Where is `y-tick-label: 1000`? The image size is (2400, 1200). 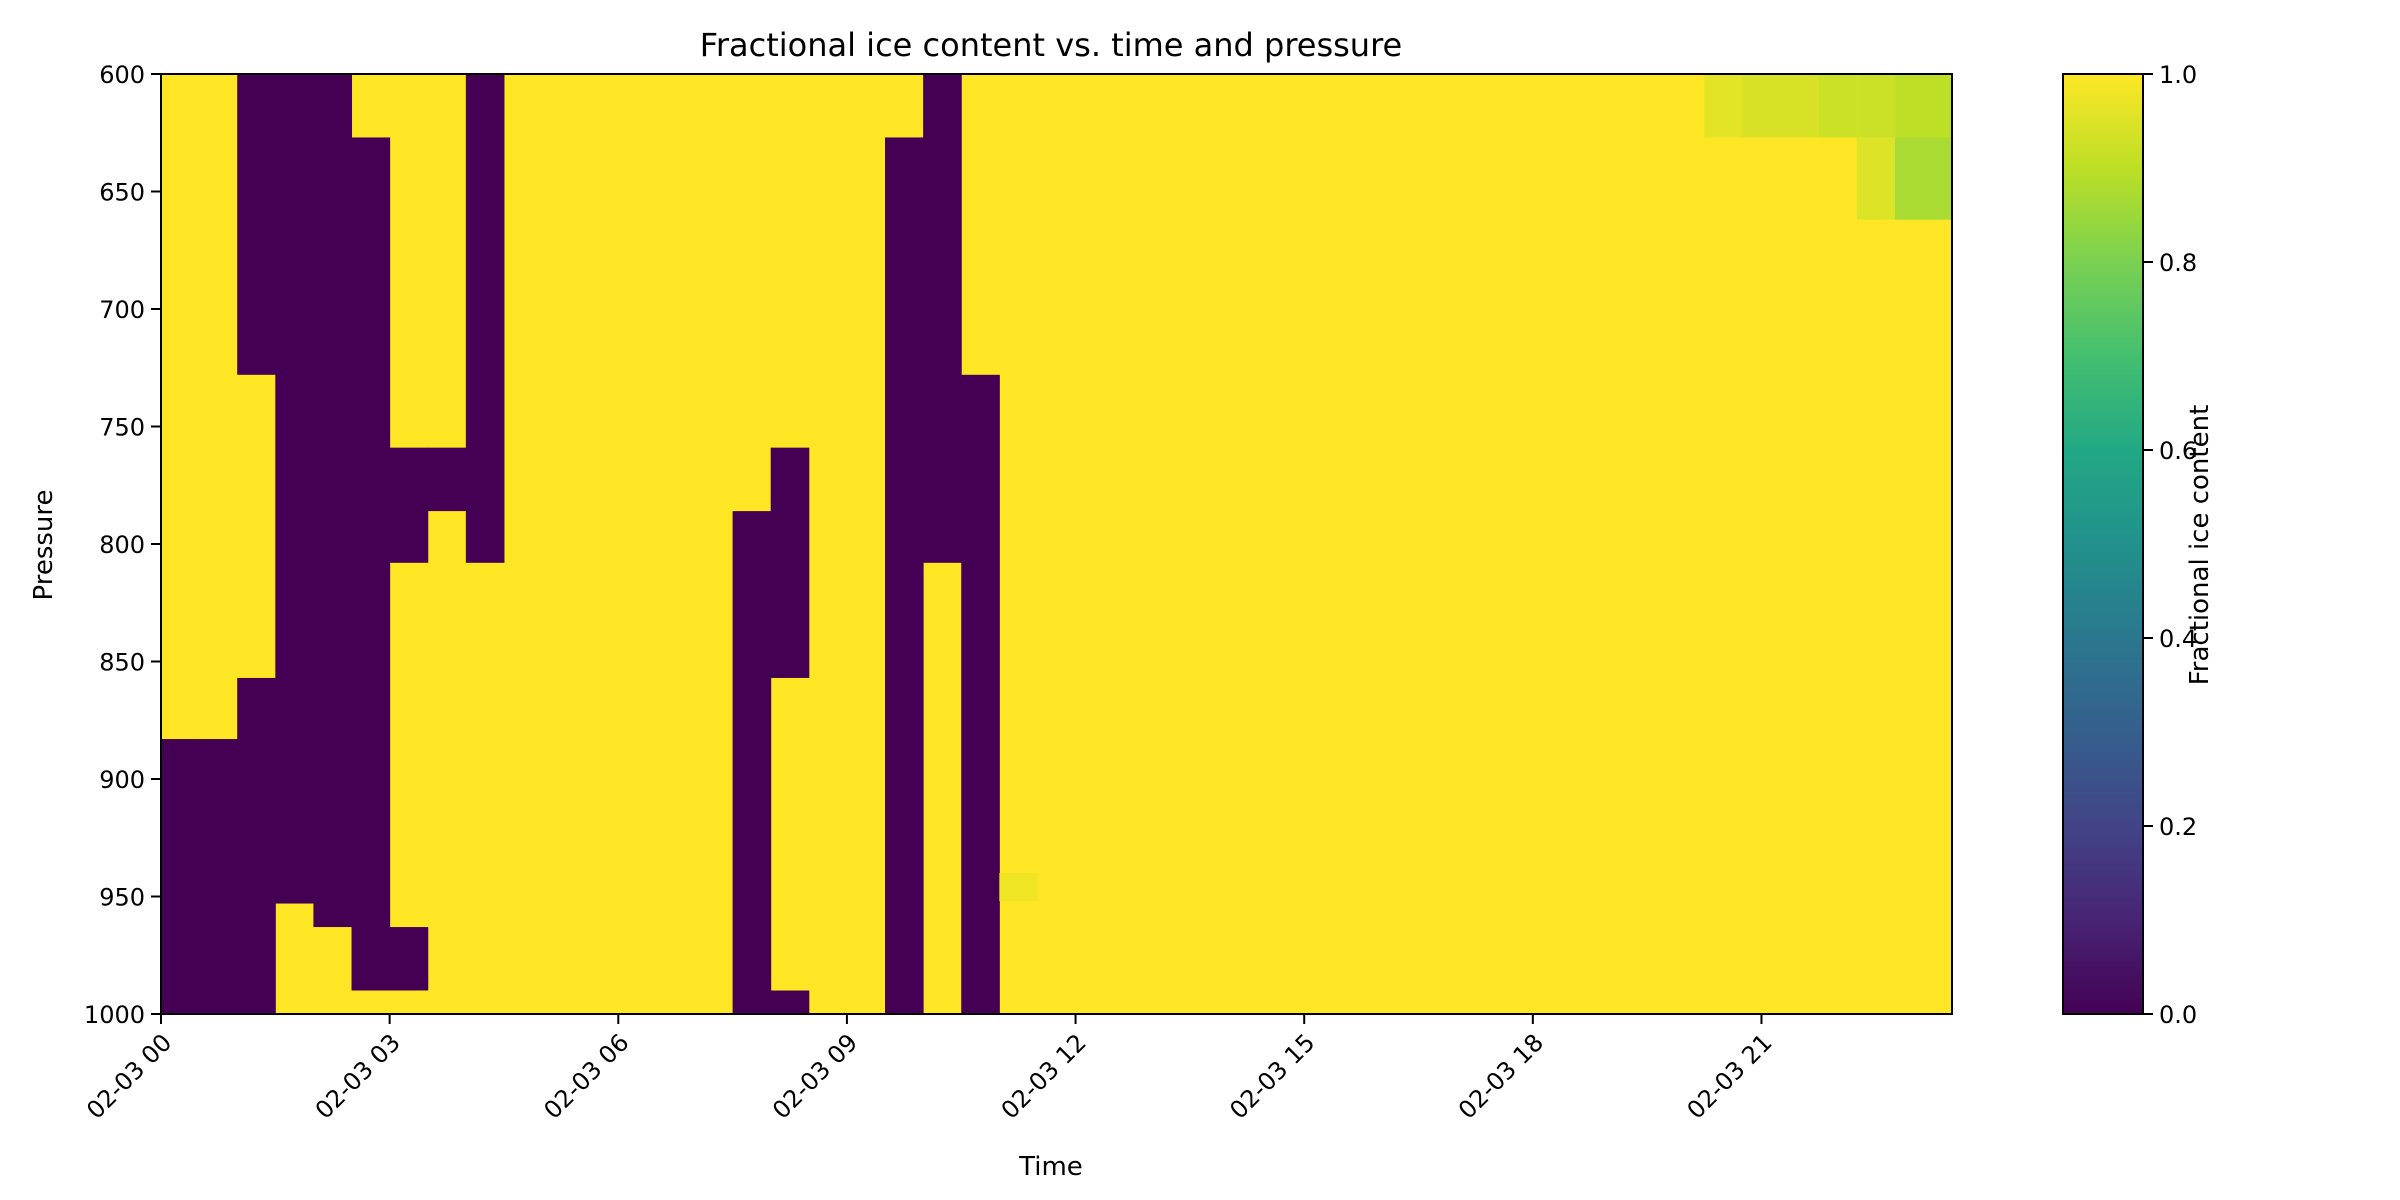
y-tick-label: 1000 is located at coordinates (114, 1015).